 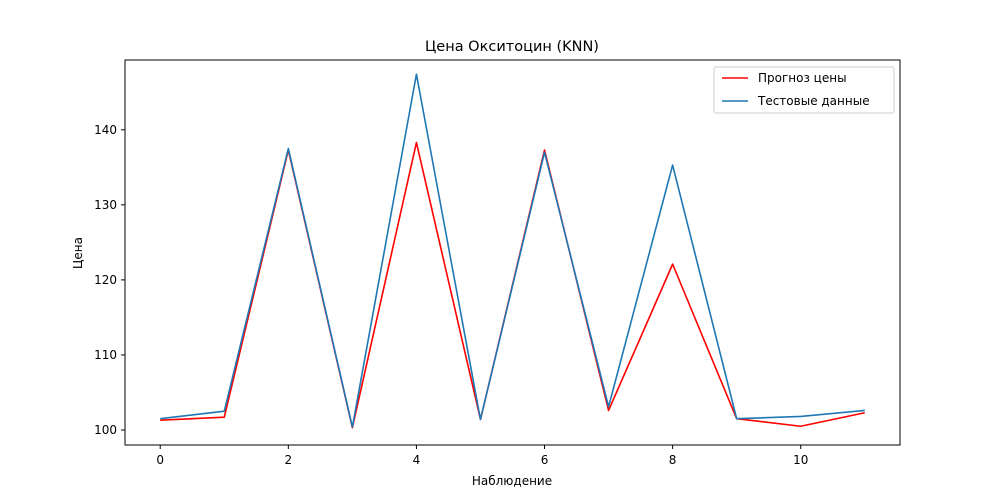 I want to click on x-tick-label: 2, so click(x=289, y=460).